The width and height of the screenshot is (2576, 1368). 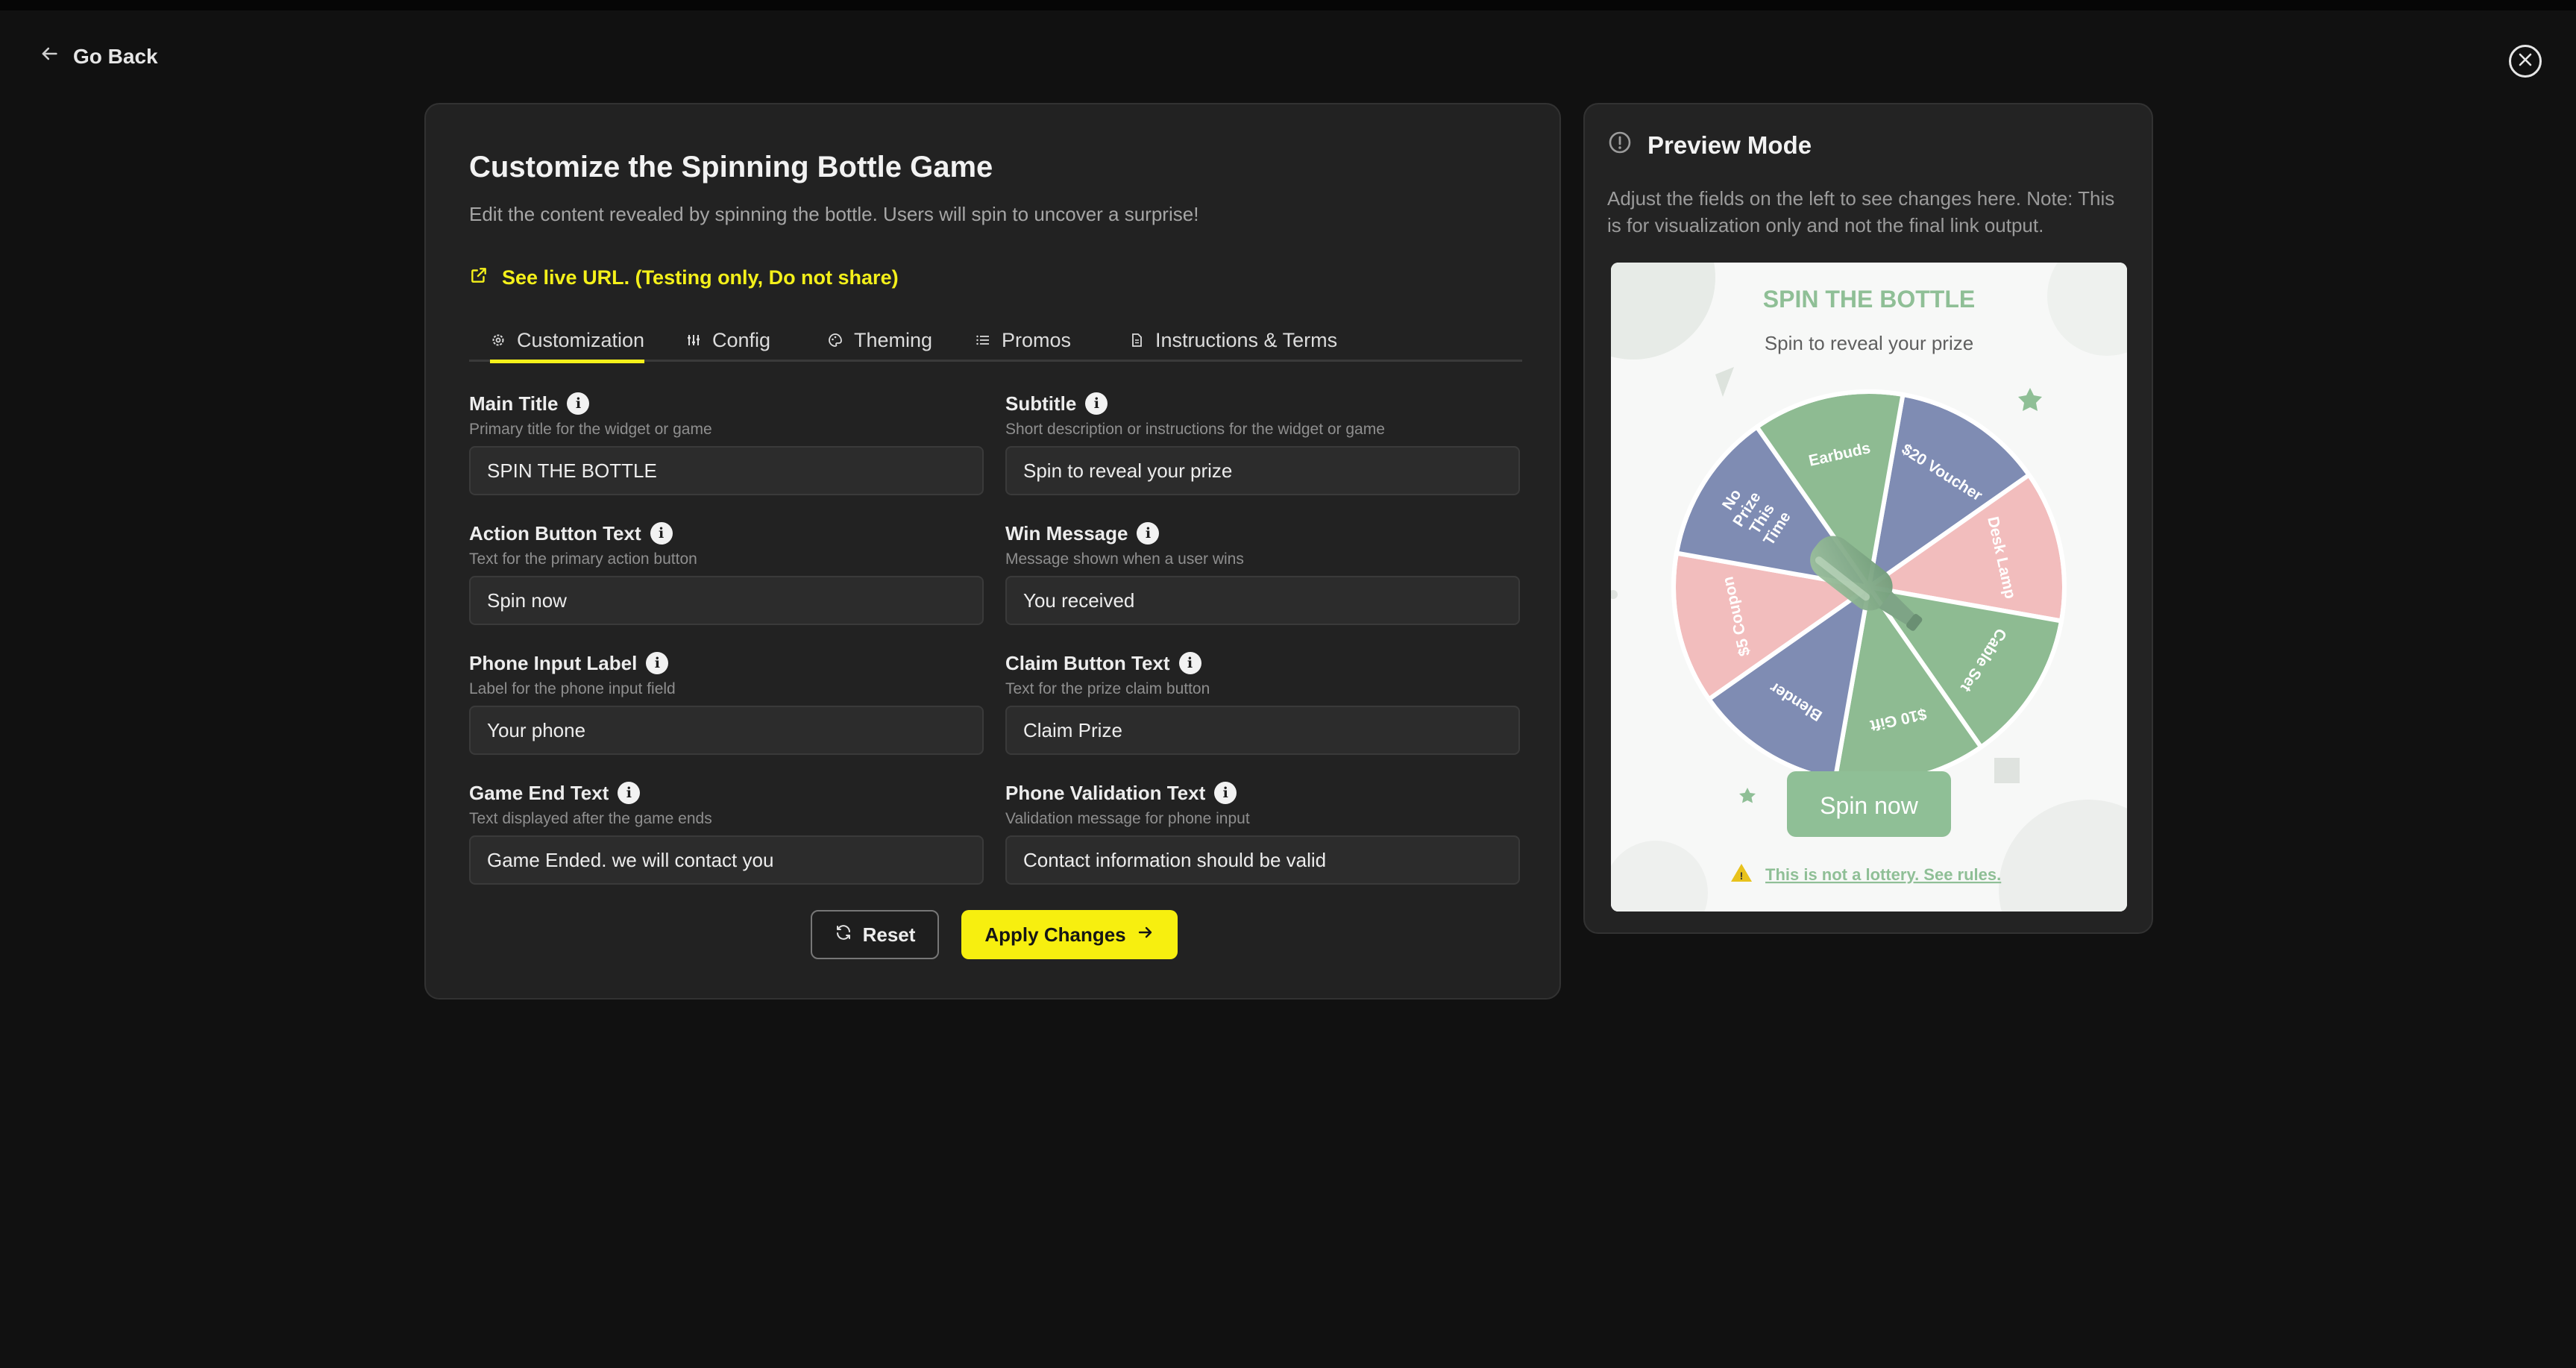 I want to click on warning-icon, so click(x=1741, y=873).